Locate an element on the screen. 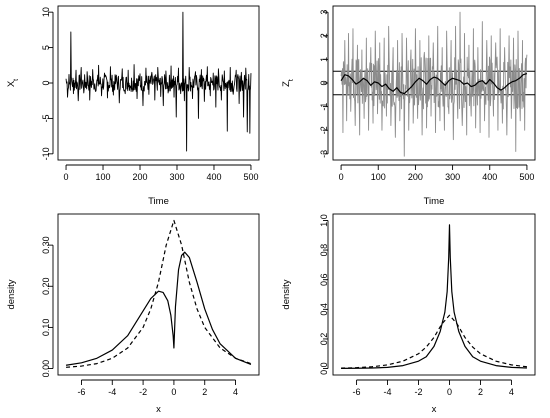 The image size is (550, 418). y-axis-title: Zt is located at coordinates (288, 83).